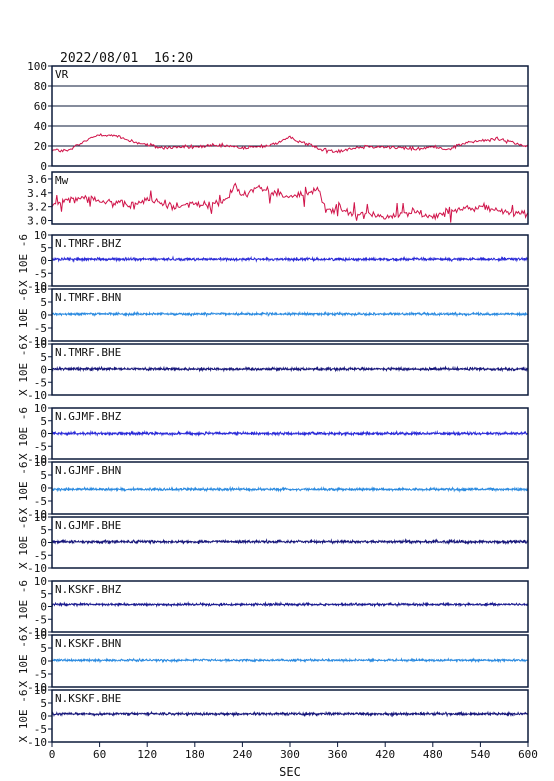 The image size is (554, 781). Describe the element at coordinates (40, 106) in the screenshot. I see `y-tick-label: 60` at that location.